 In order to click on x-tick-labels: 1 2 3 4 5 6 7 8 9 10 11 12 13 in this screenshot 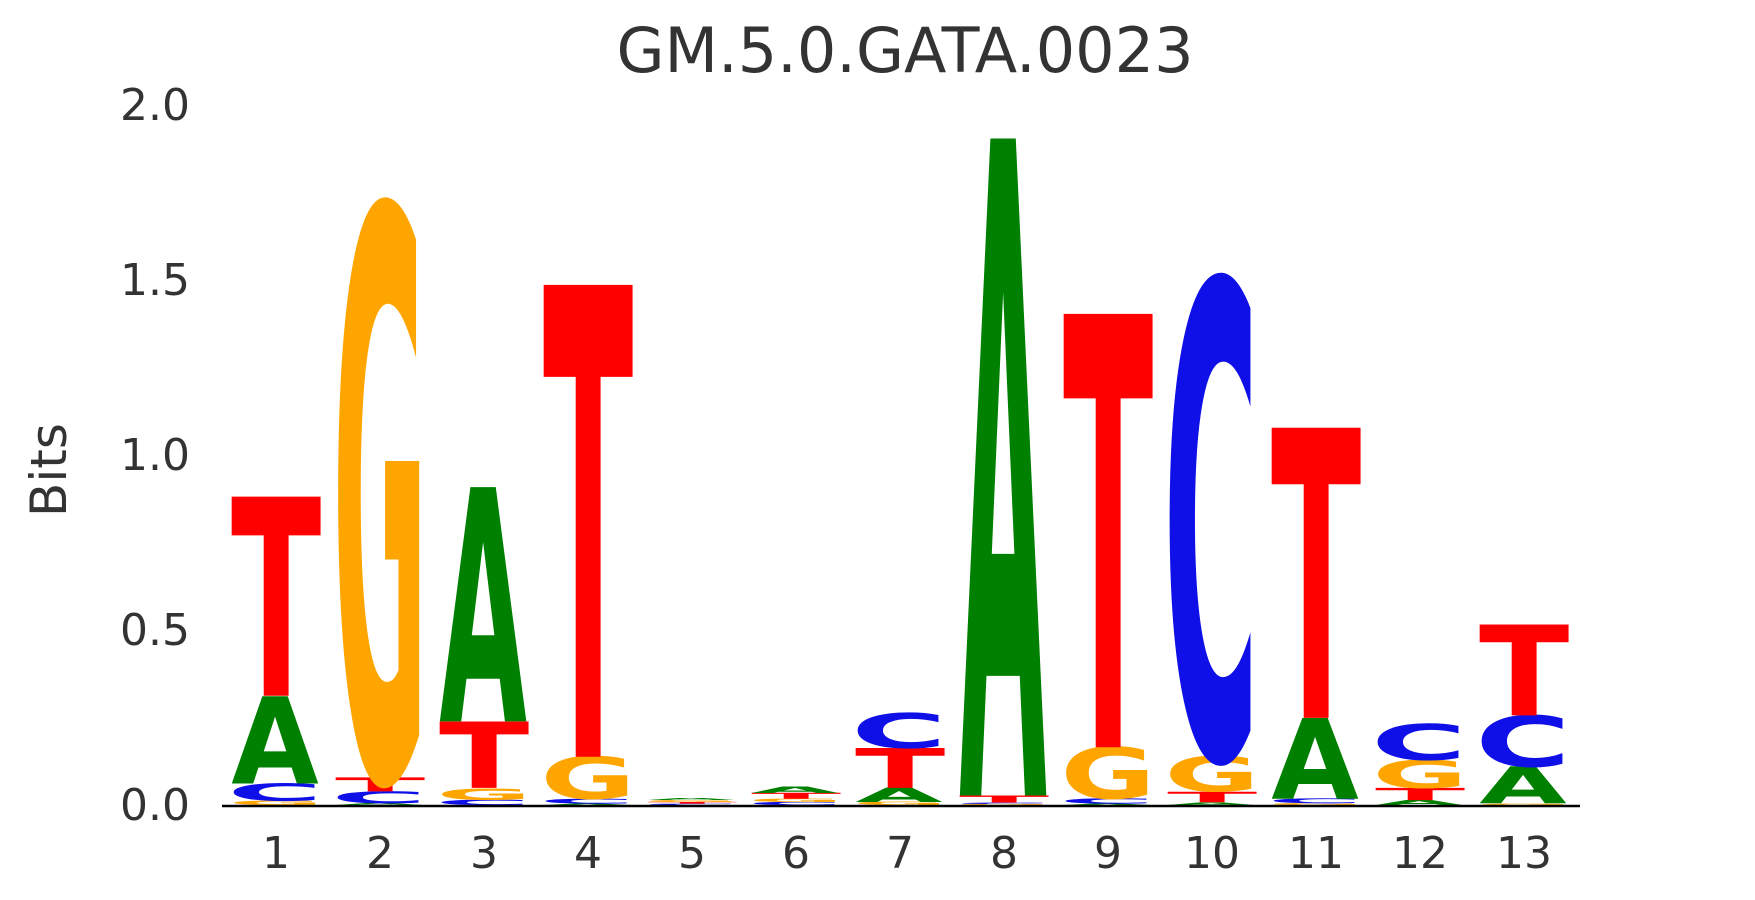, I will do `click(907, 853)`.